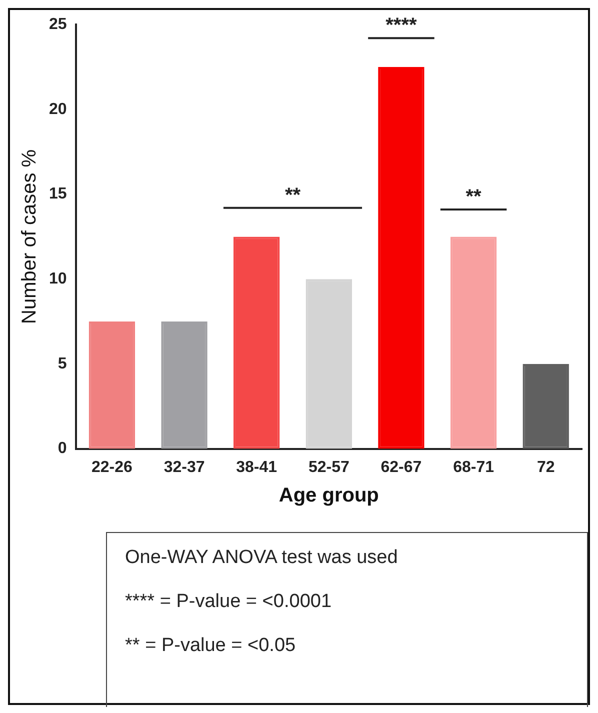 This screenshot has height=713, width=598. I want to click on y-tick-label: 20, so click(58, 109).